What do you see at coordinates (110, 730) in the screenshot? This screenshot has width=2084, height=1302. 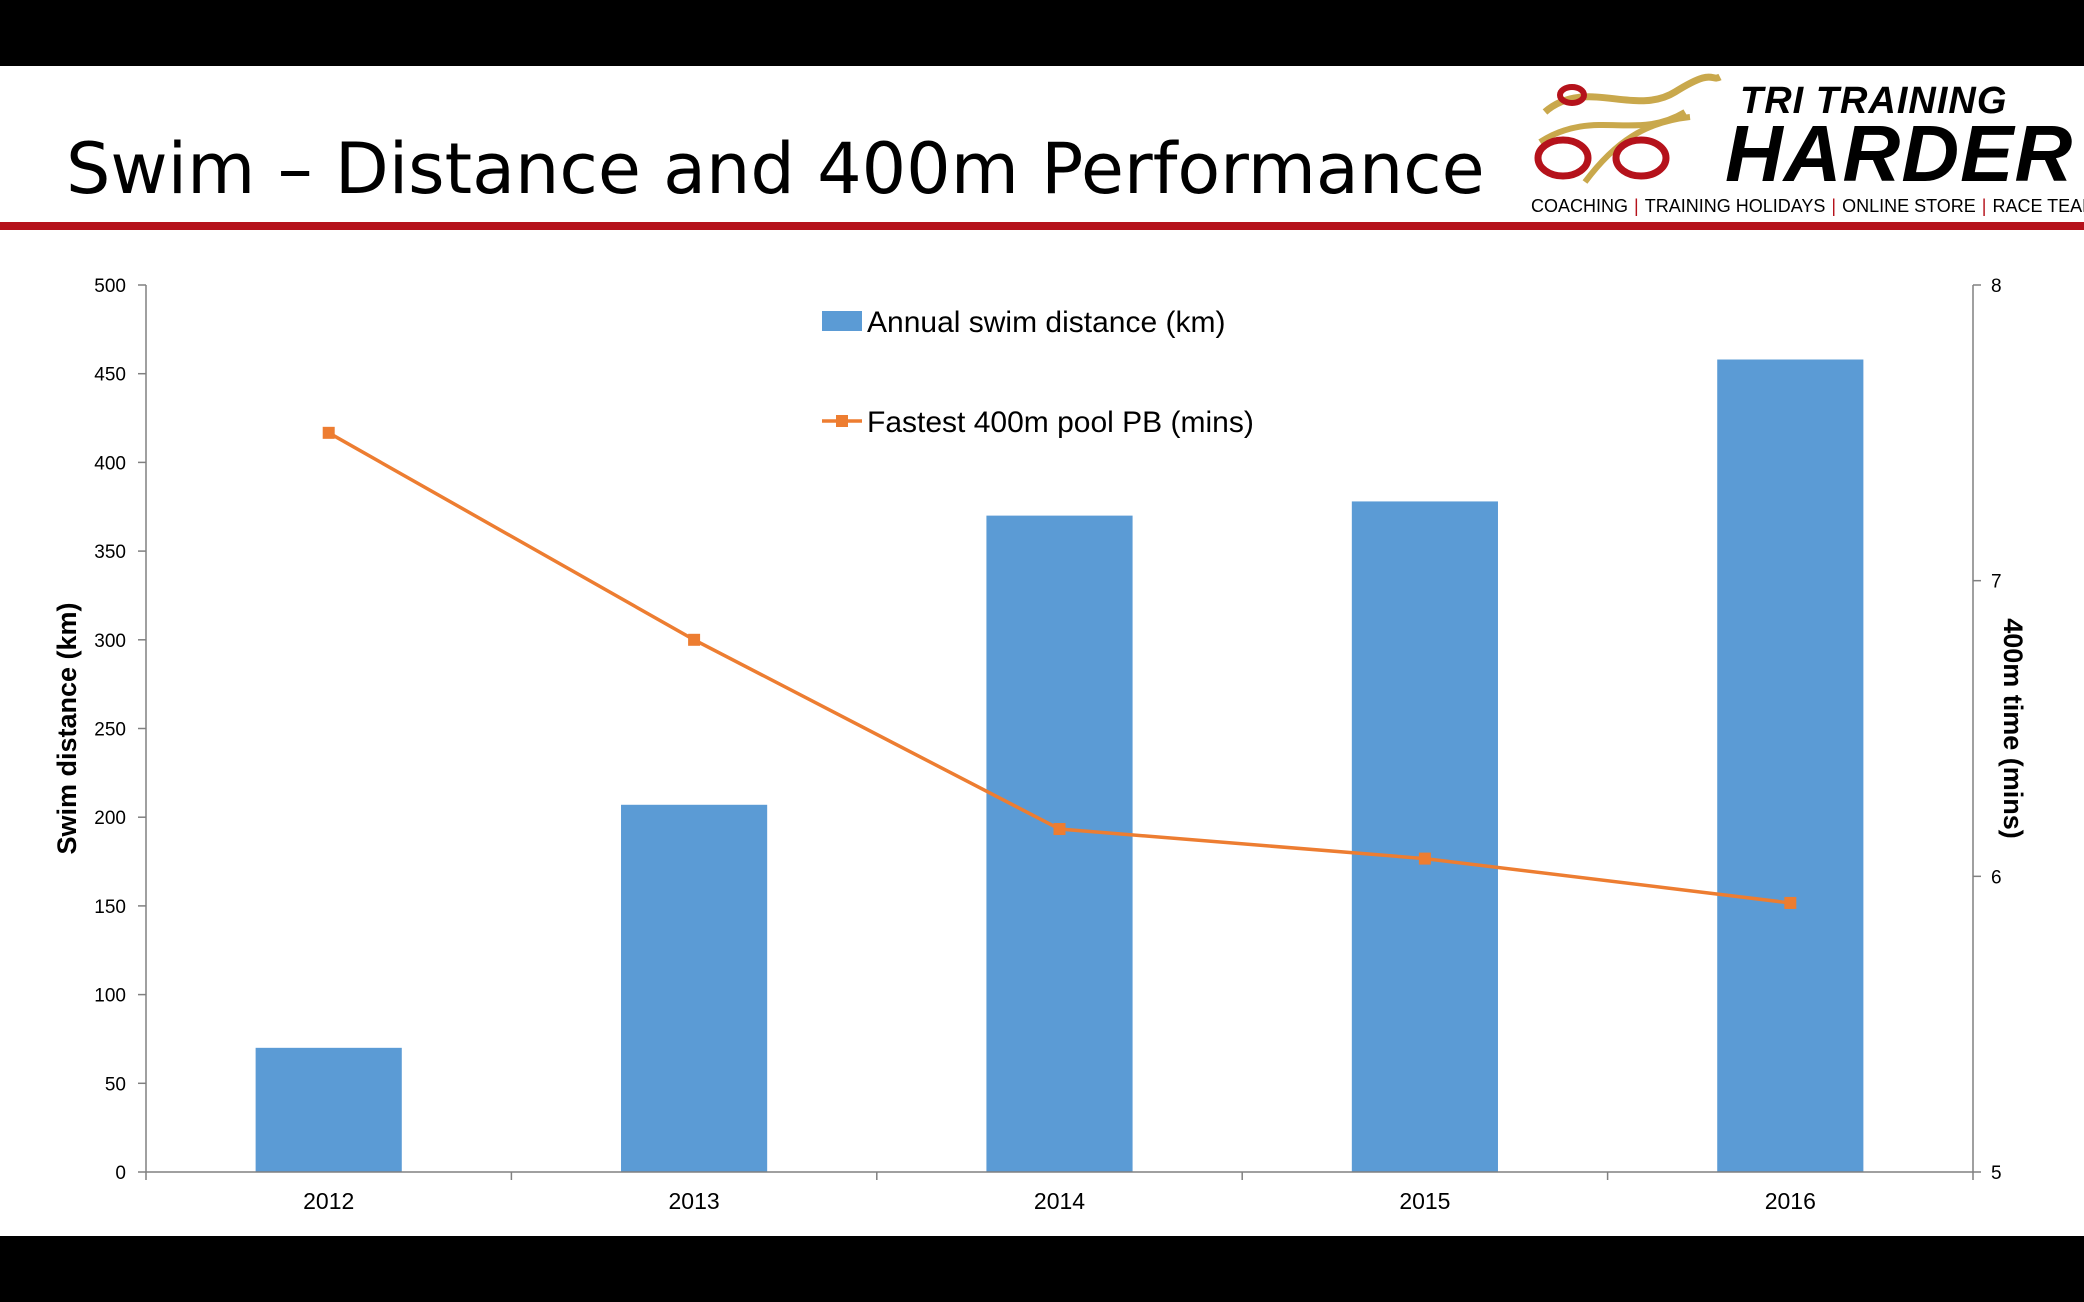 I see `y-tick-label: 250` at bounding box center [110, 730].